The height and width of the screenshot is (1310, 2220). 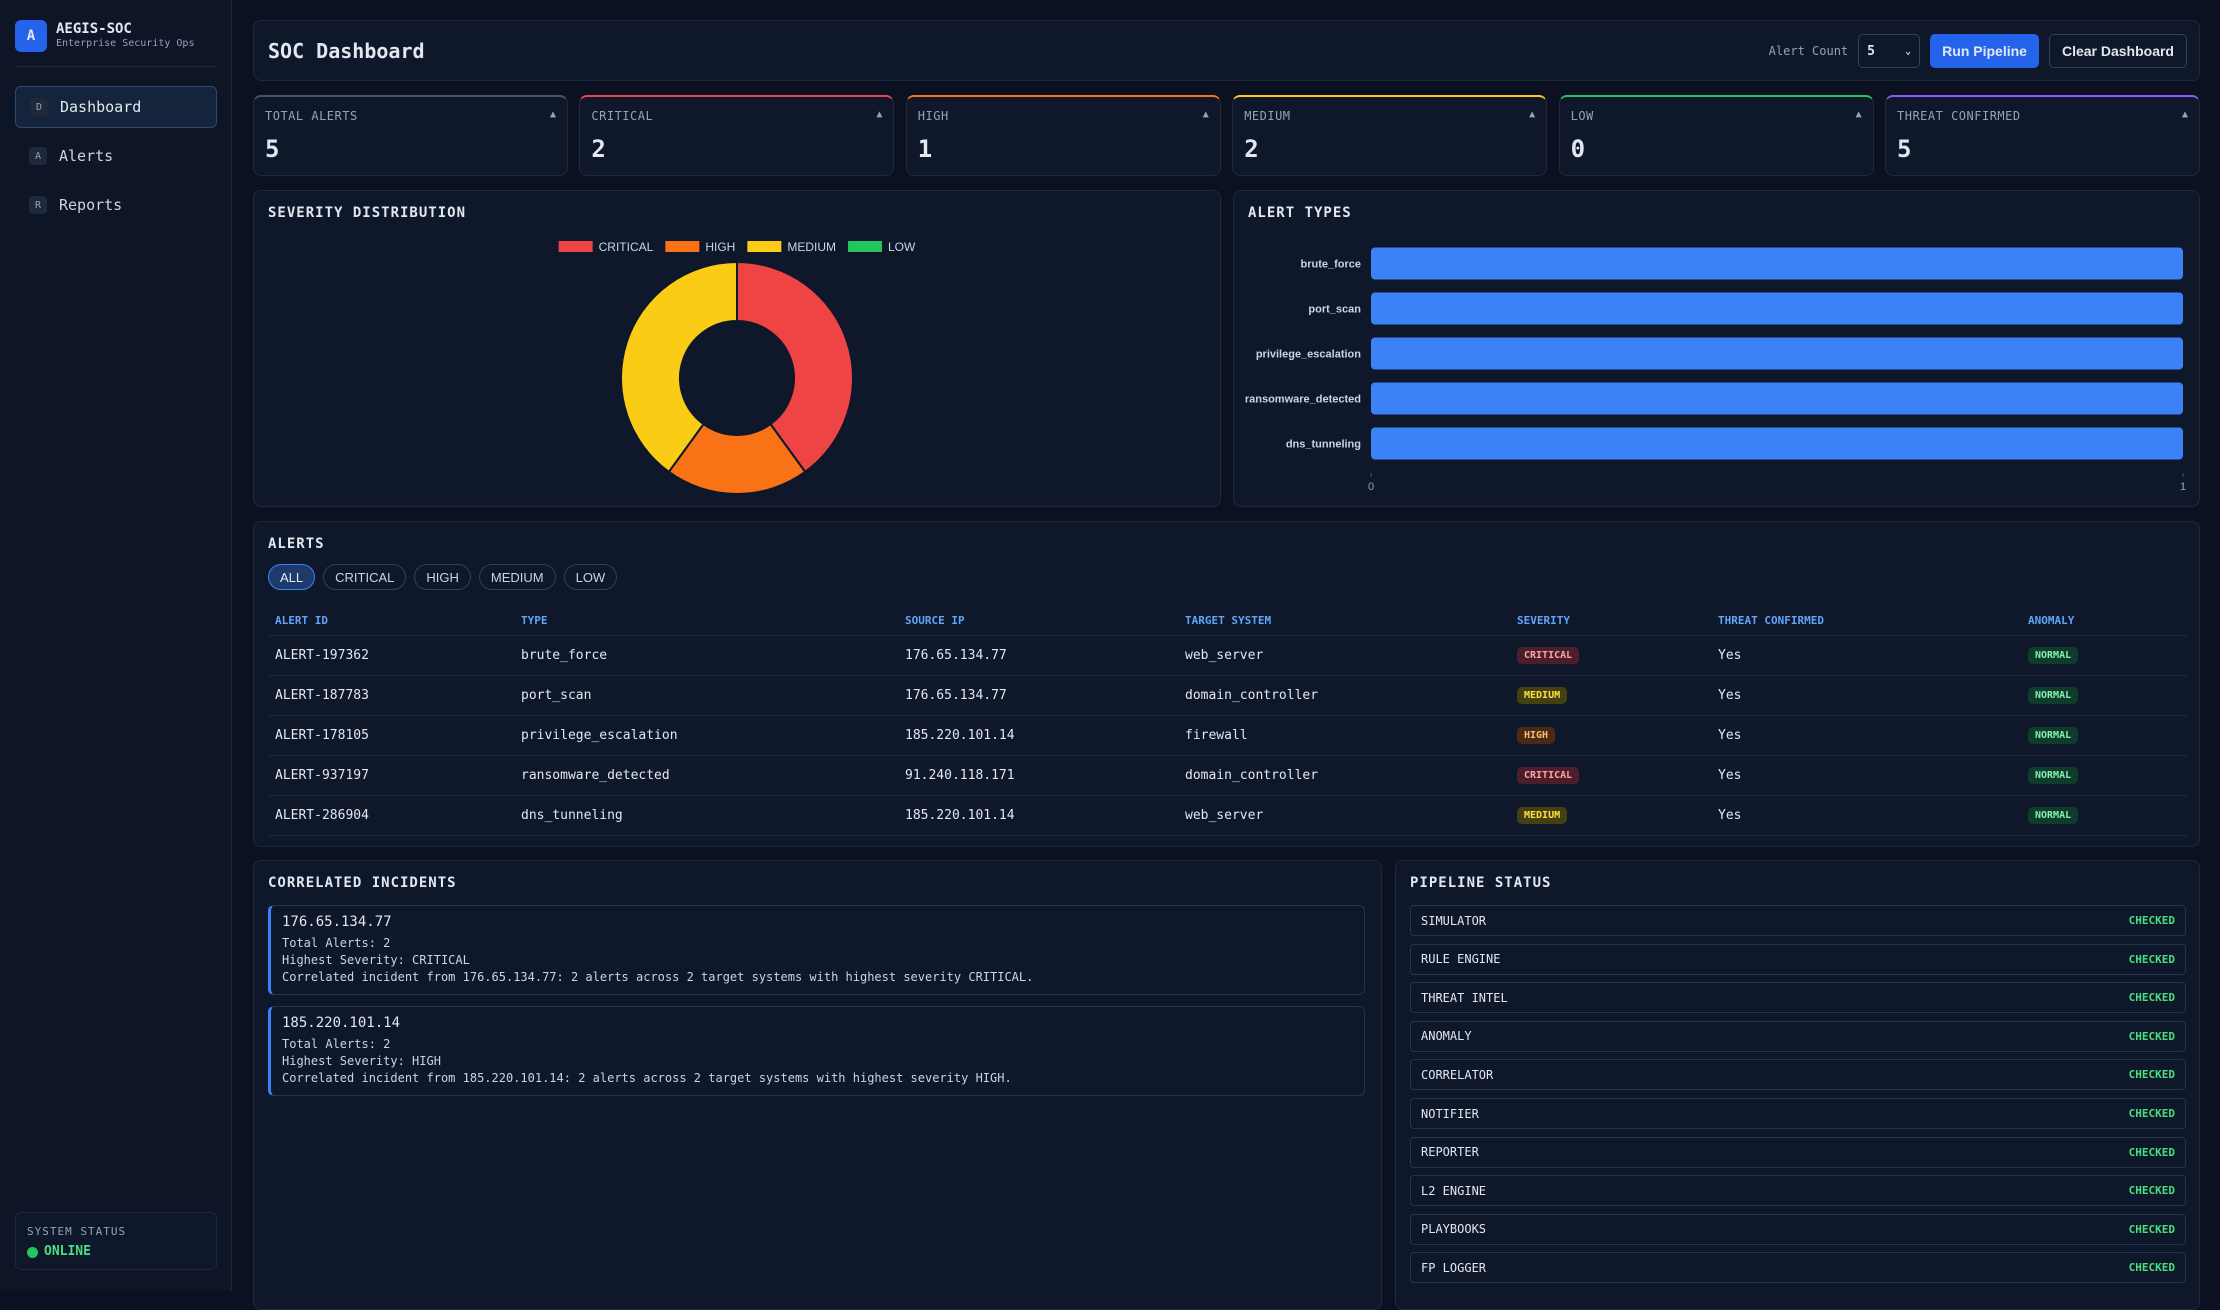 What do you see at coordinates (1798, 1036) in the screenshot?
I see `pipeline-step: ANOMALY CHECKED` at bounding box center [1798, 1036].